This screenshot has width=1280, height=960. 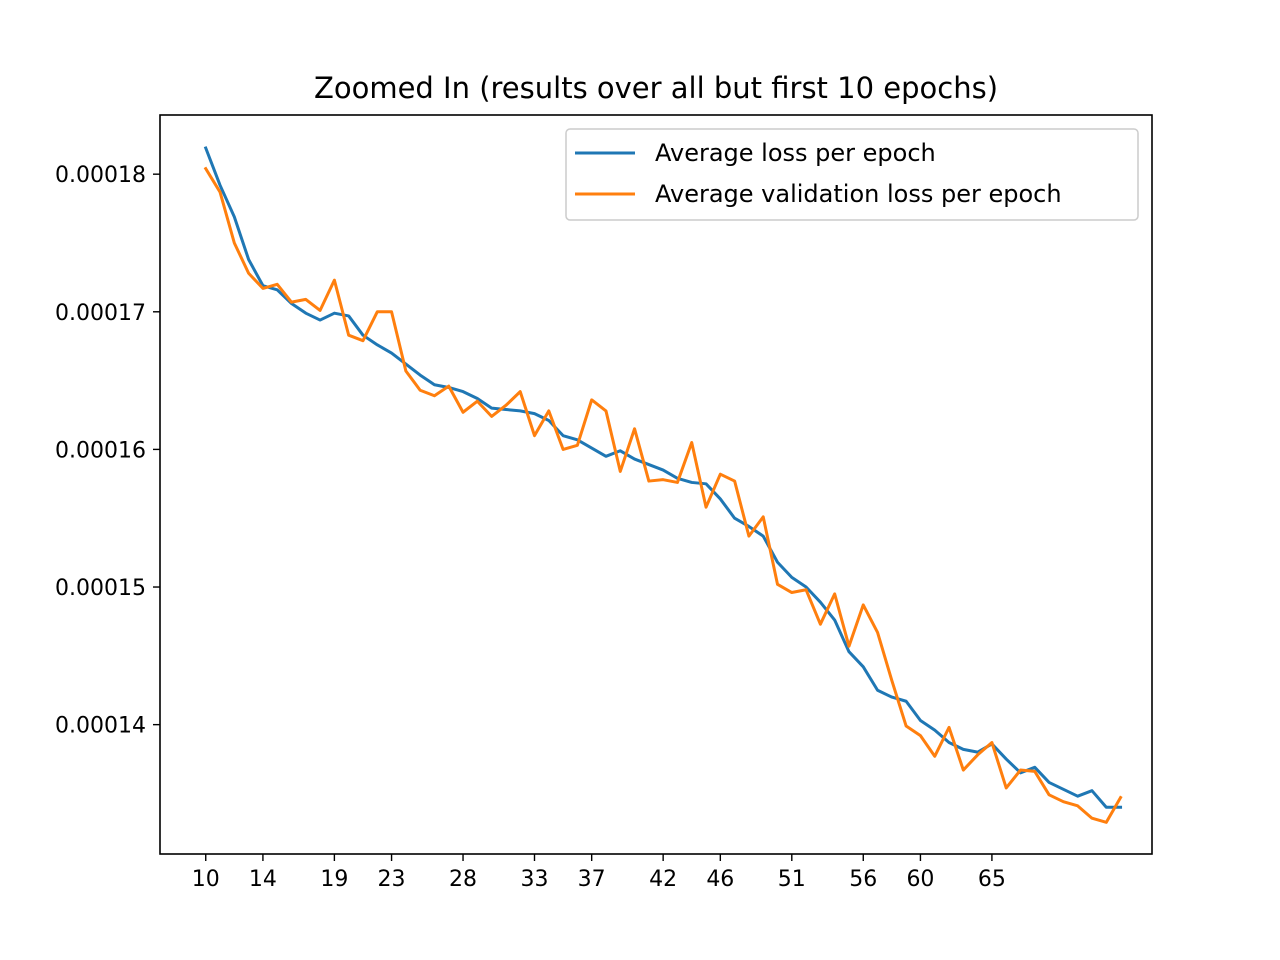 What do you see at coordinates (100, 726) in the screenshot?
I see `y-tick-label: 0.00014` at bounding box center [100, 726].